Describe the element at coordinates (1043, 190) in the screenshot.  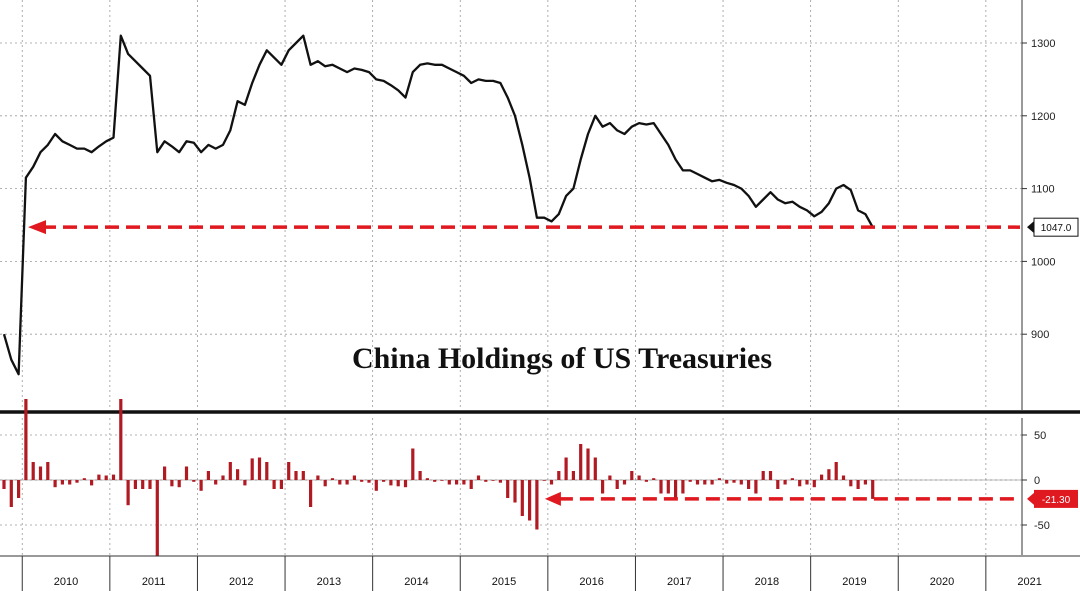
I see `y-tick-label: 1100` at that location.